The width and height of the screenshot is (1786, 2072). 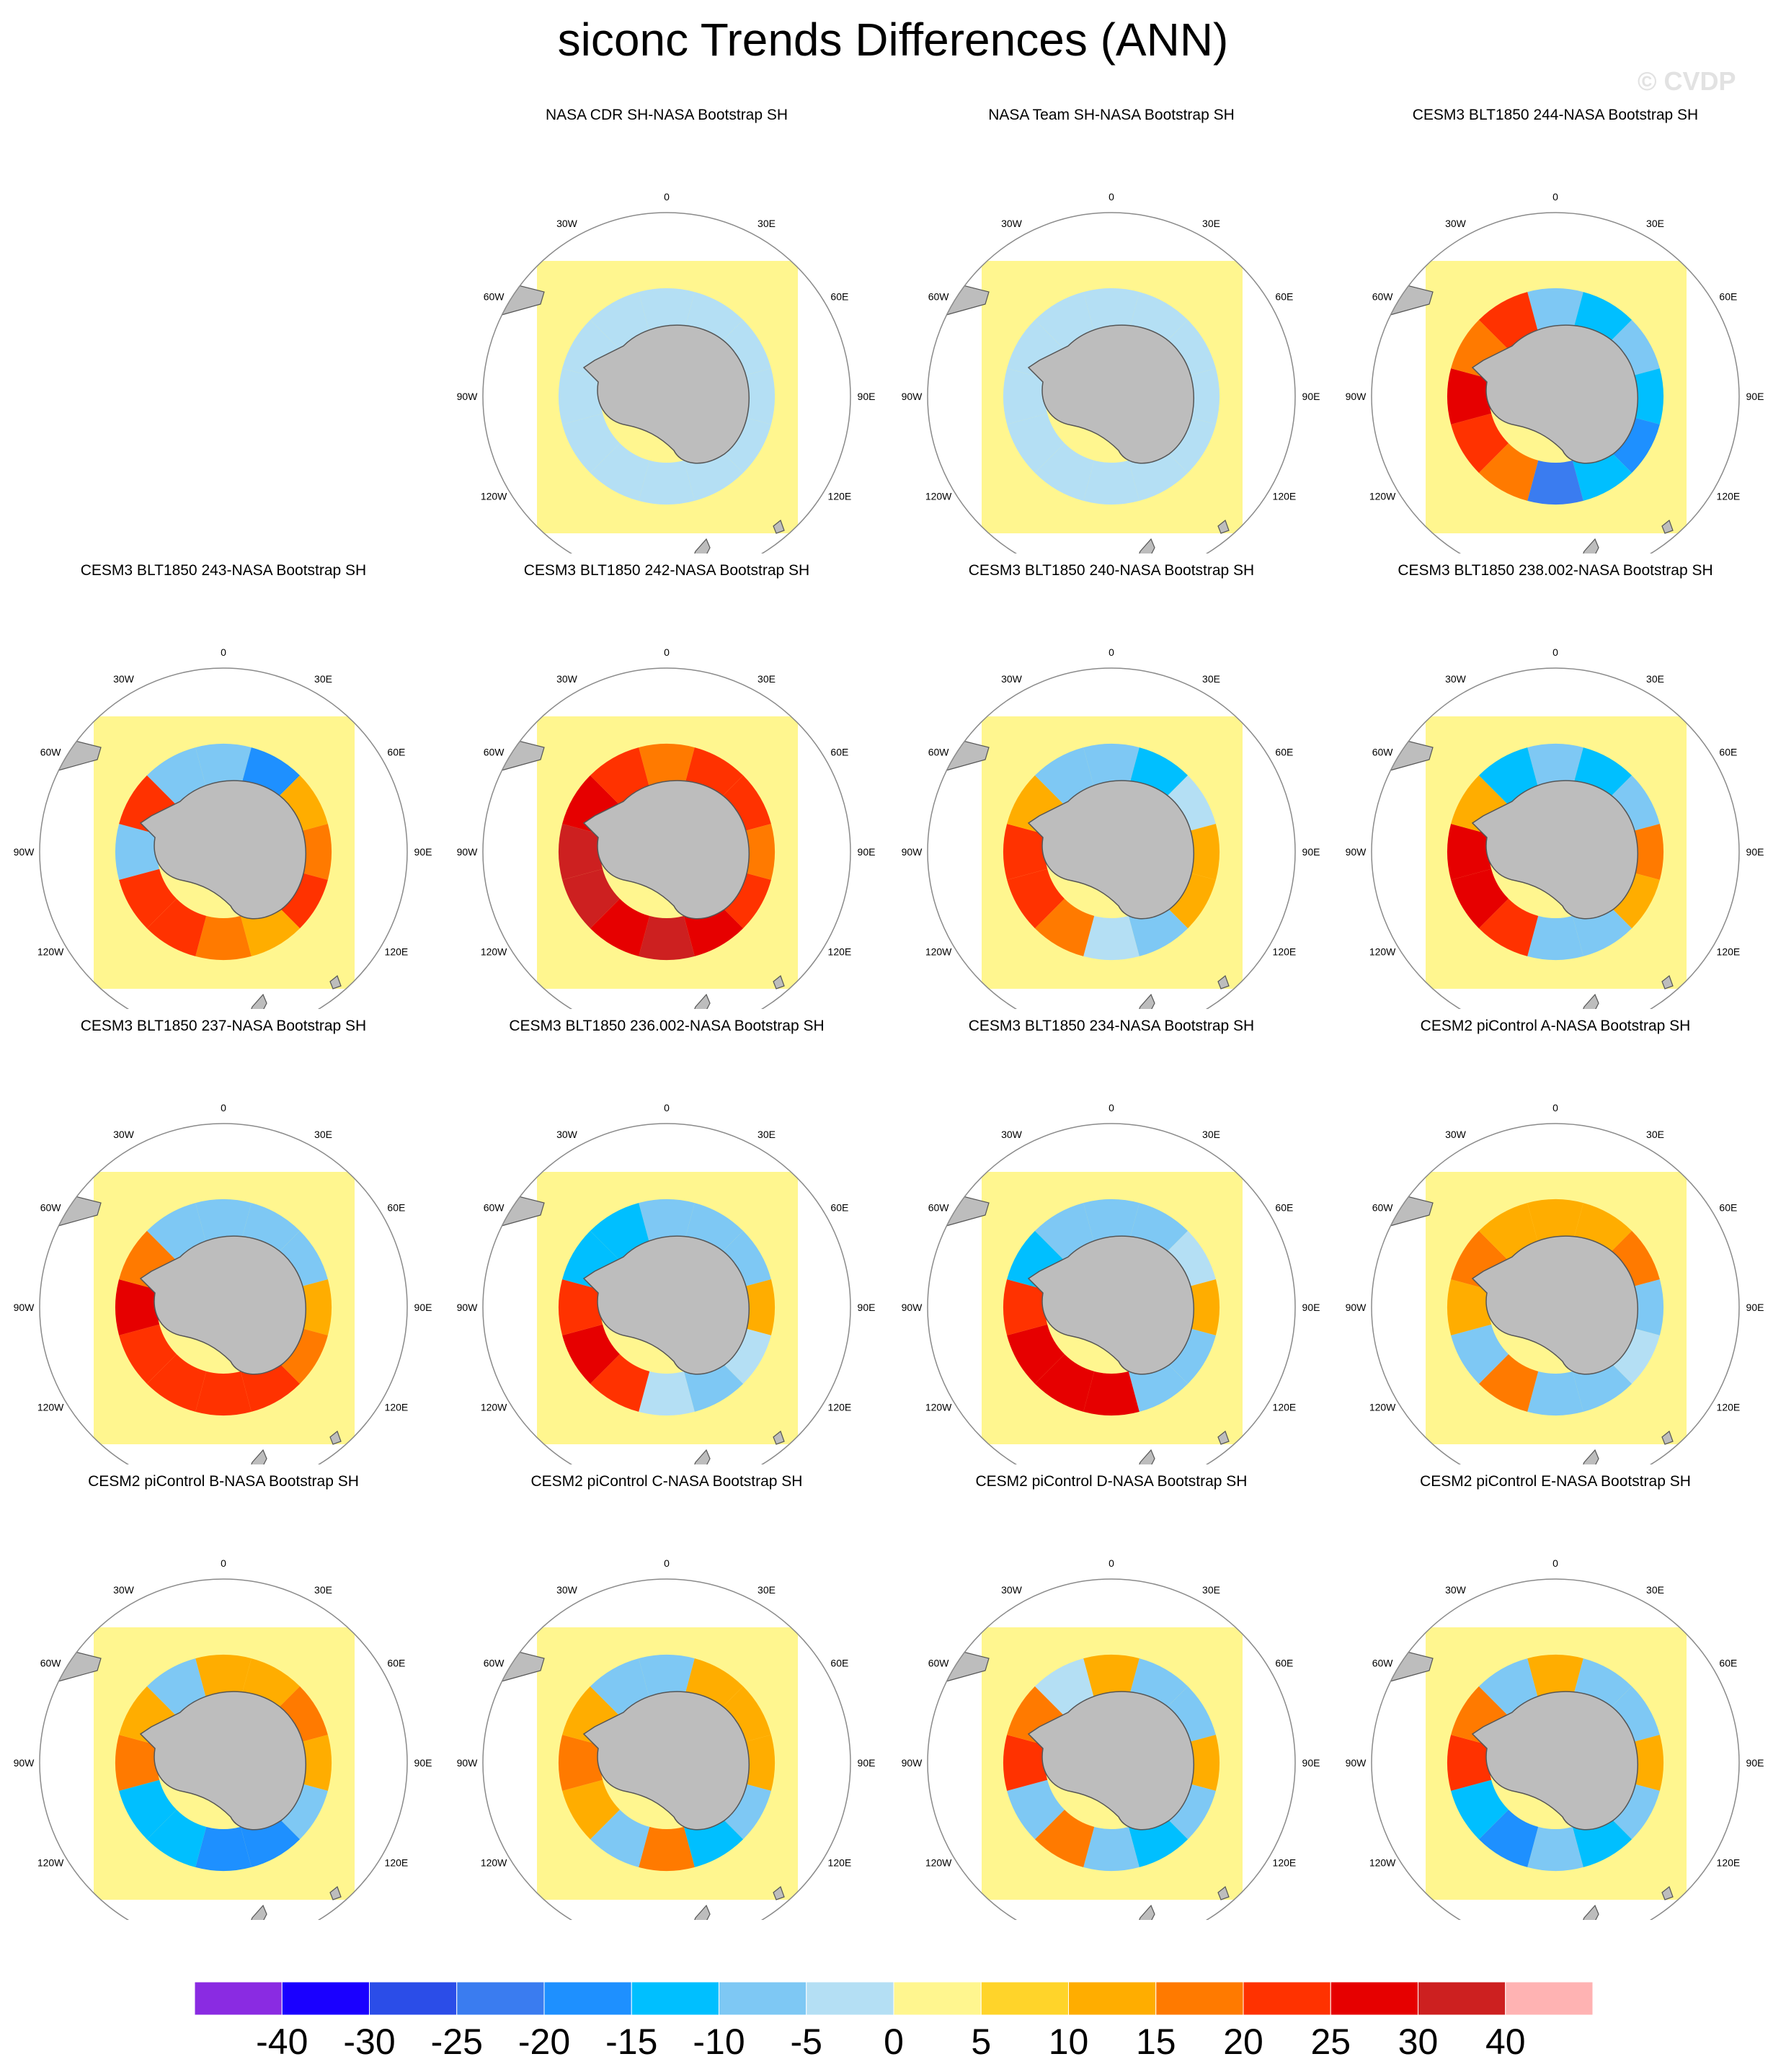 What do you see at coordinates (894, 1999) in the screenshot?
I see `colorbar` at bounding box center [894, 1999].